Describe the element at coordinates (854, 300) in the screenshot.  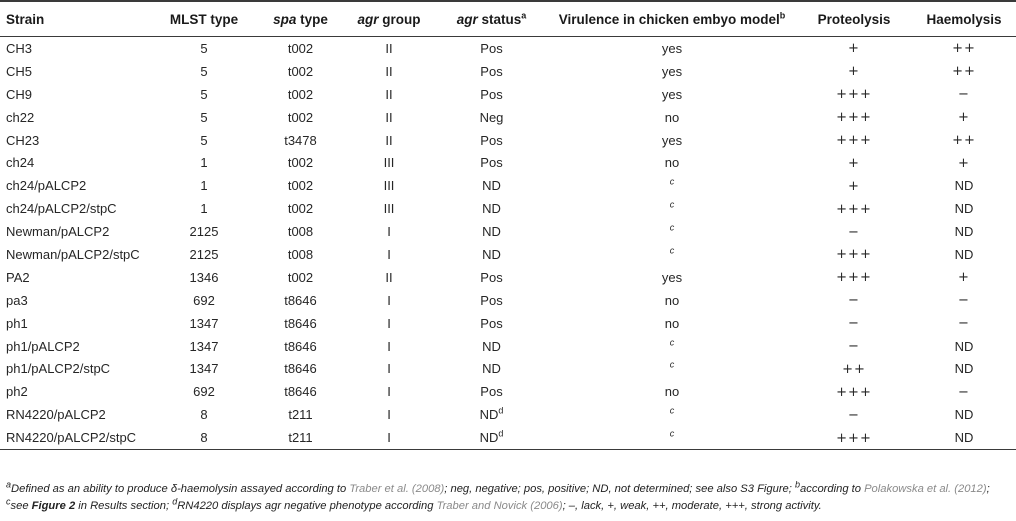
I see `cell-proteolysis: −` at that location.